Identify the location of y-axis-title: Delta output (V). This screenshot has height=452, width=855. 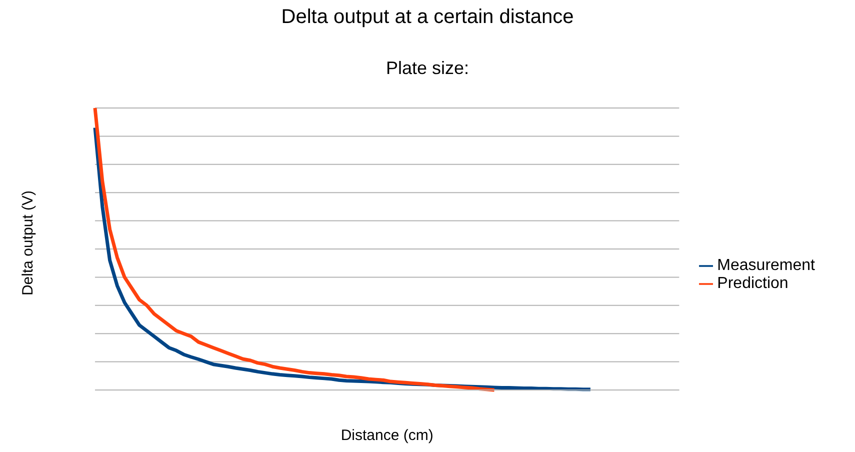
(28, 243).